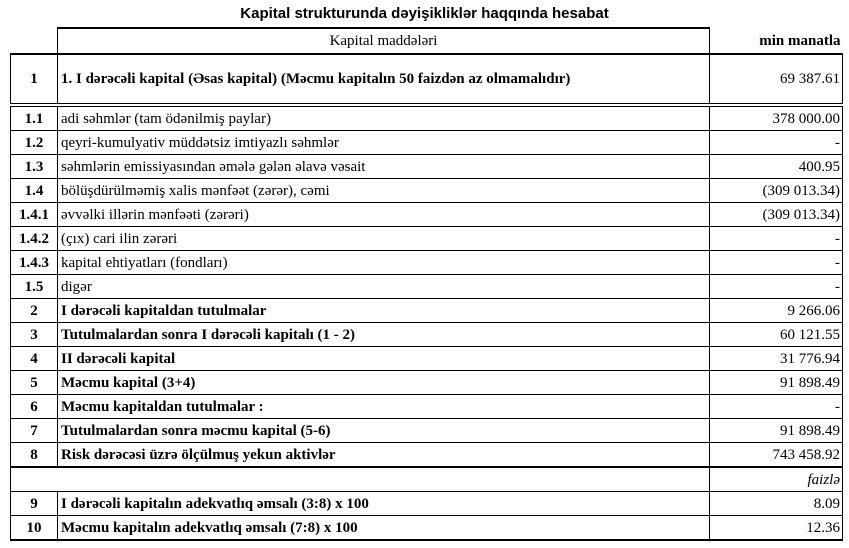  I want to click on header-row: Kapital maddələri min manatla, so click(426, 41).